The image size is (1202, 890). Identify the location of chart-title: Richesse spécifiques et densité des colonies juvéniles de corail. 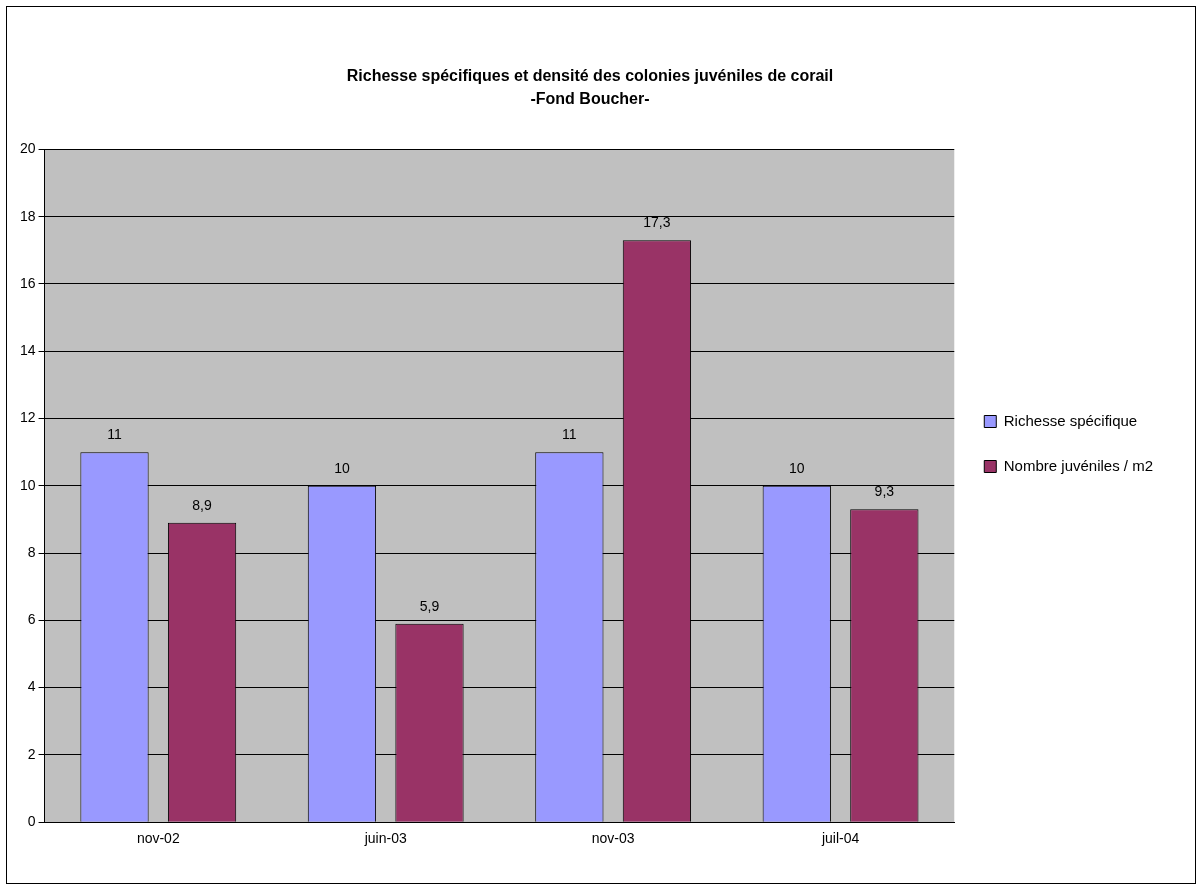
(590, 76).